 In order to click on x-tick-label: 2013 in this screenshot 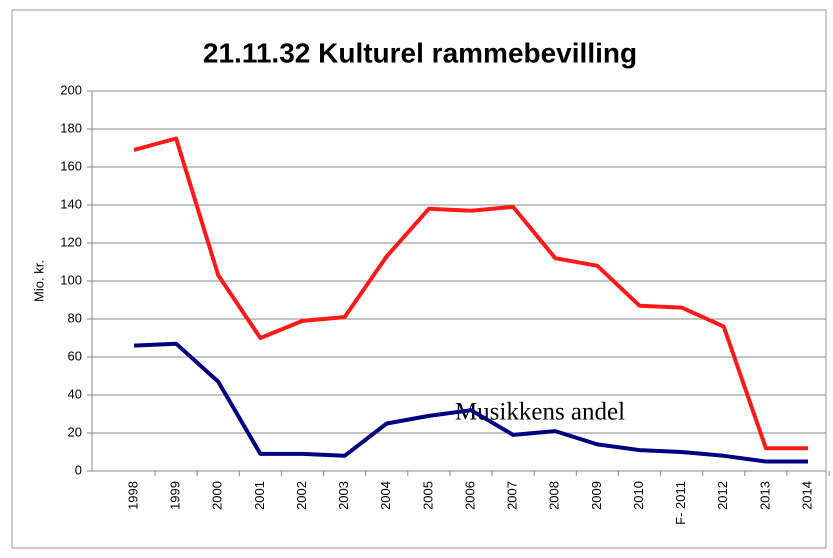, I will do `click(764, 495)`.